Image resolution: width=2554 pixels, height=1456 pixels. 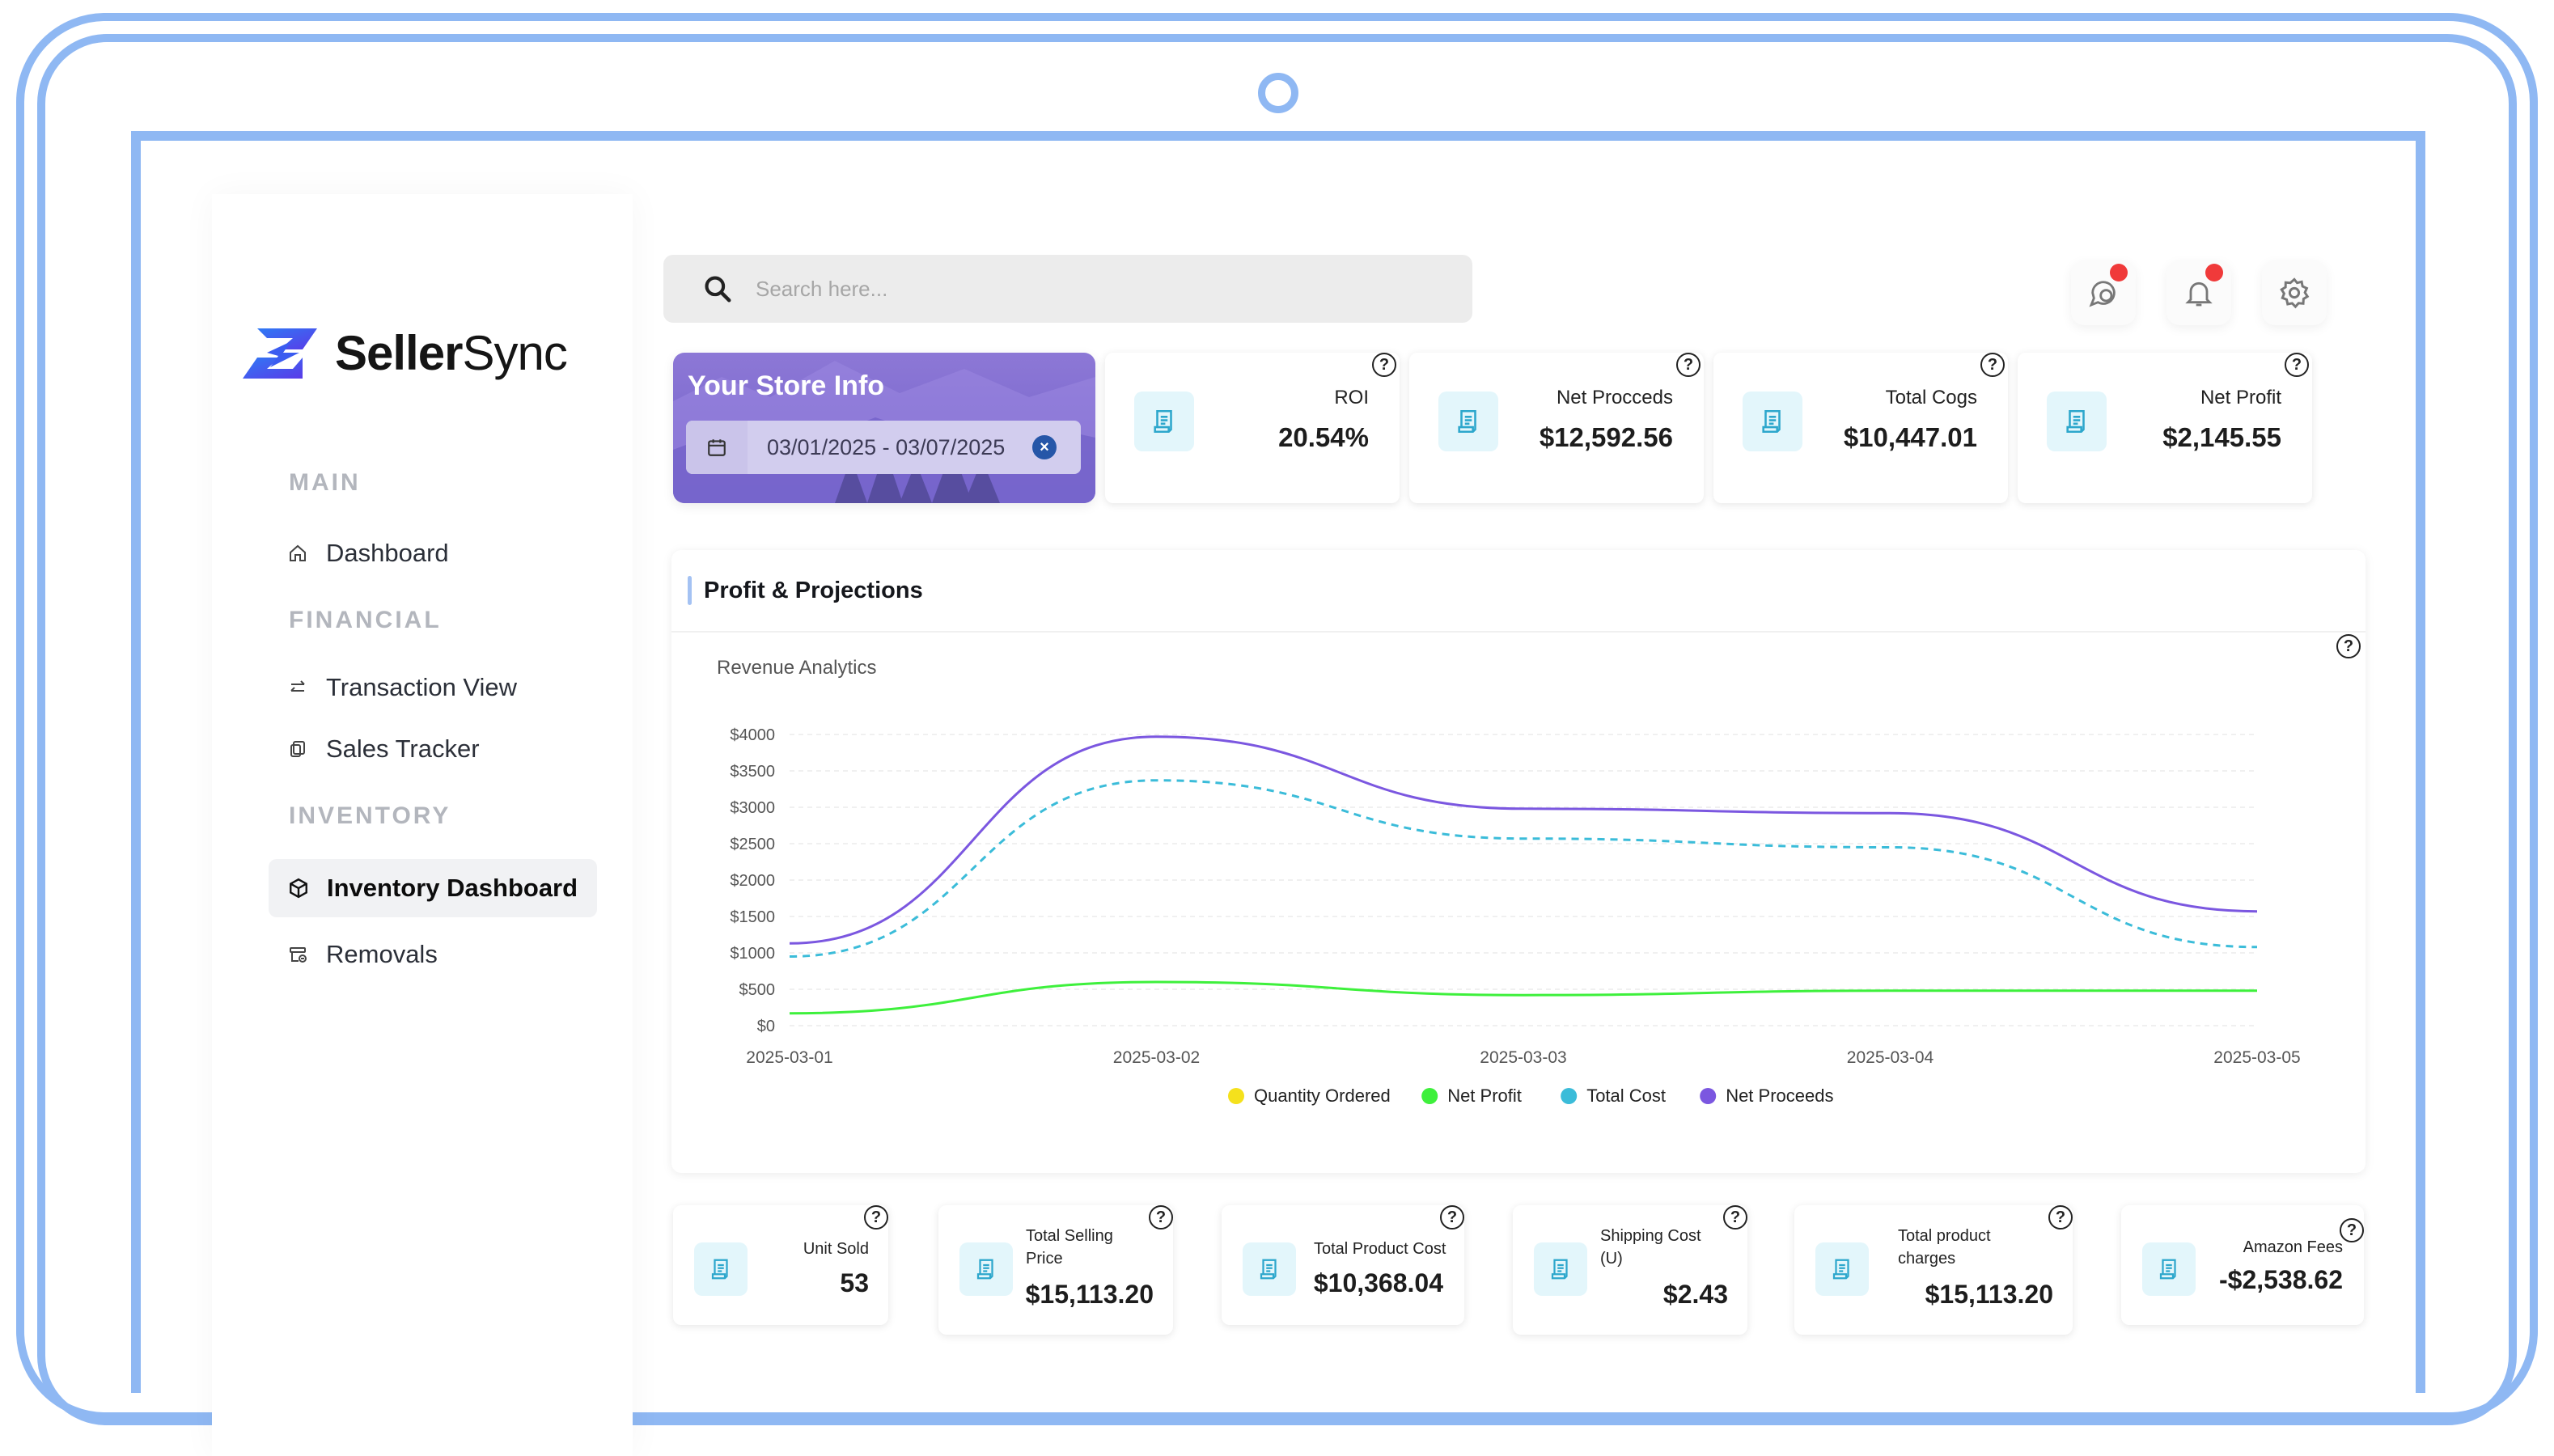 I want to click on date-range-value: 03/01/2025 - 03/07/2025, so click(x=886, y=446).